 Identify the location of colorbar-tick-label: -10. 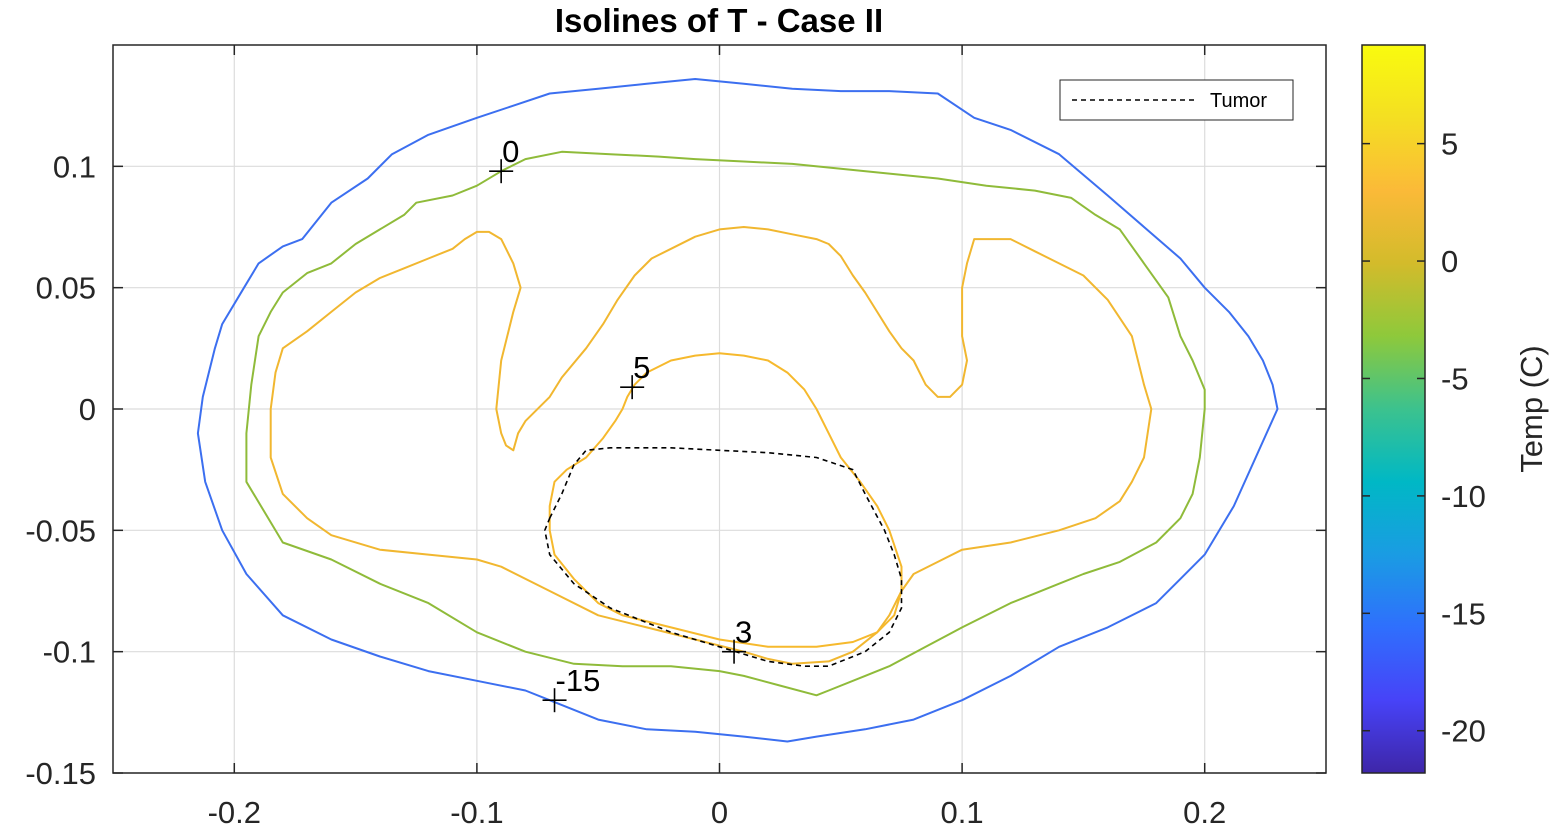
(1463, 496).